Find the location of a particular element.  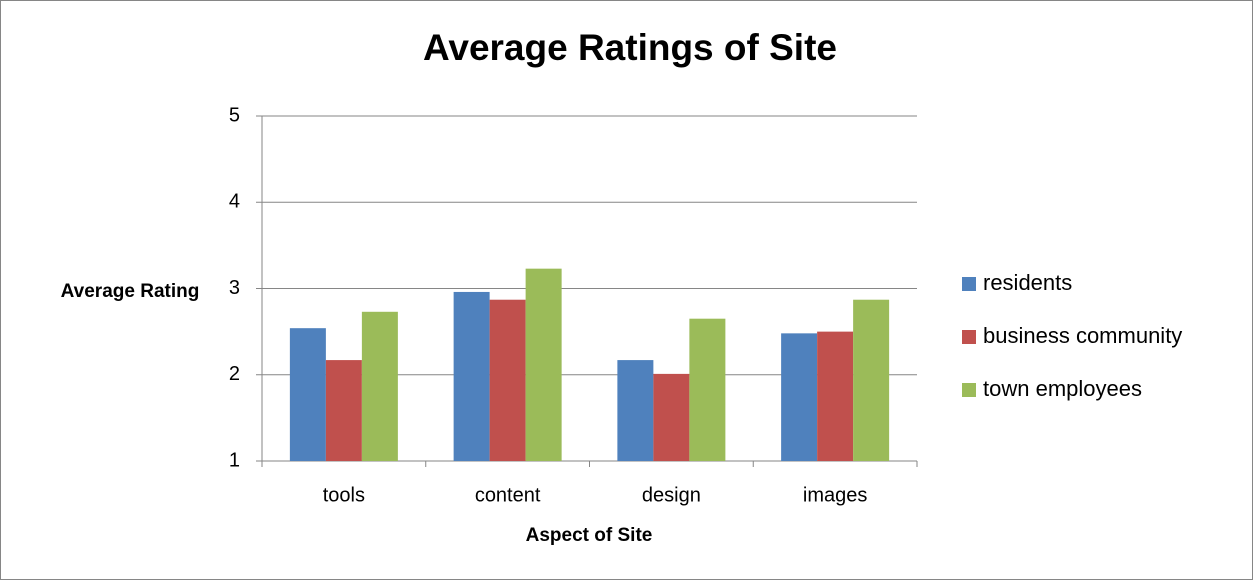

x-tick-label: tools is located at coordinates (344, 495).